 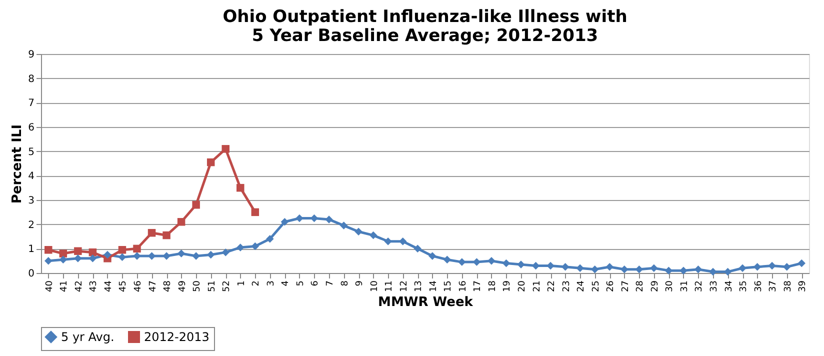 I want to click on y-tick-label: 0, so click(x=31, y=274).